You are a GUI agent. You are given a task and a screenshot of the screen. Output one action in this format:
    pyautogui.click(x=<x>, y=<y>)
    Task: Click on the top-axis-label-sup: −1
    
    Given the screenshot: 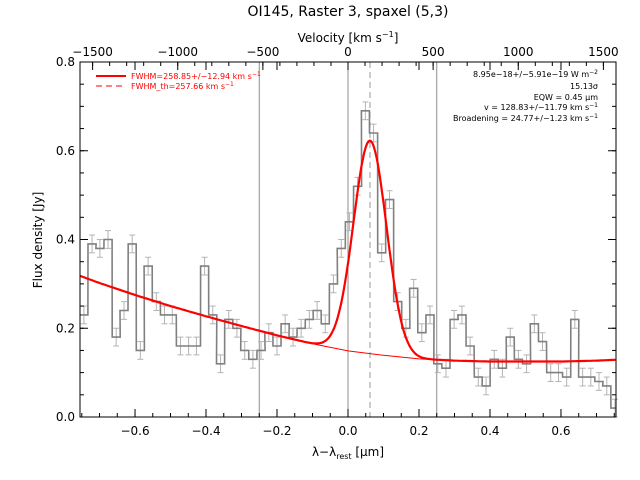 What is the action you would take?
    pyautogui.click(x=388, y=34)
    